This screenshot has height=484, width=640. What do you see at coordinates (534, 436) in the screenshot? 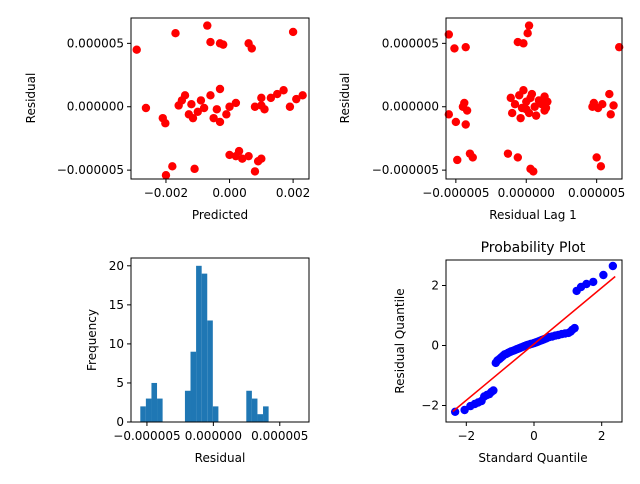
I see `x-tick-label: 0` at bounding box center [534, 436].